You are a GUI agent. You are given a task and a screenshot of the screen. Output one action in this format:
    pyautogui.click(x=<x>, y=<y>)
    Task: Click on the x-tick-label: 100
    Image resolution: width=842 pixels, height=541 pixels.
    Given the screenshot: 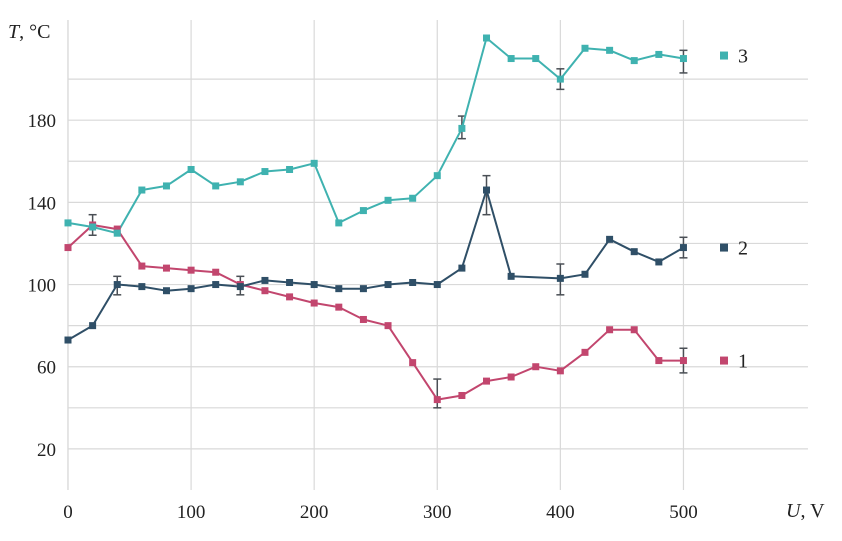 What is the action you would take?
    pyautogui.click(x=191, y=512)
    